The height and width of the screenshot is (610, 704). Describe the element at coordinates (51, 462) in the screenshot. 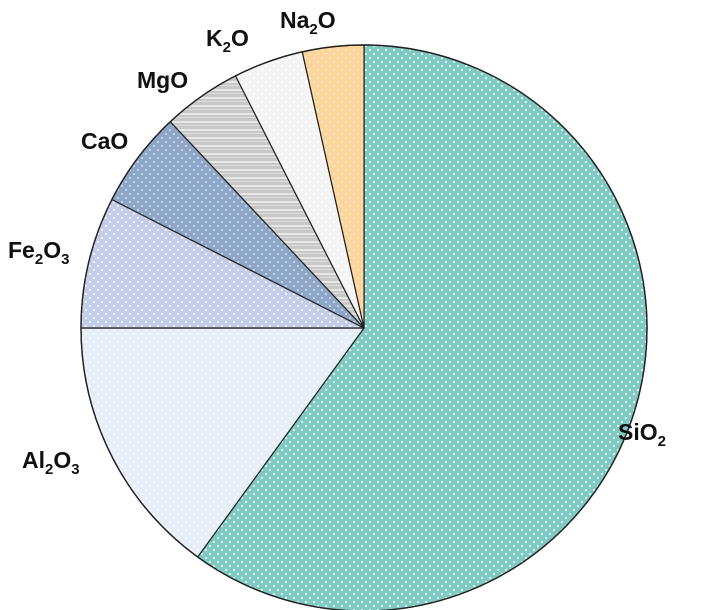

I see `slice-label-al2o3: Al2O3` at that location.